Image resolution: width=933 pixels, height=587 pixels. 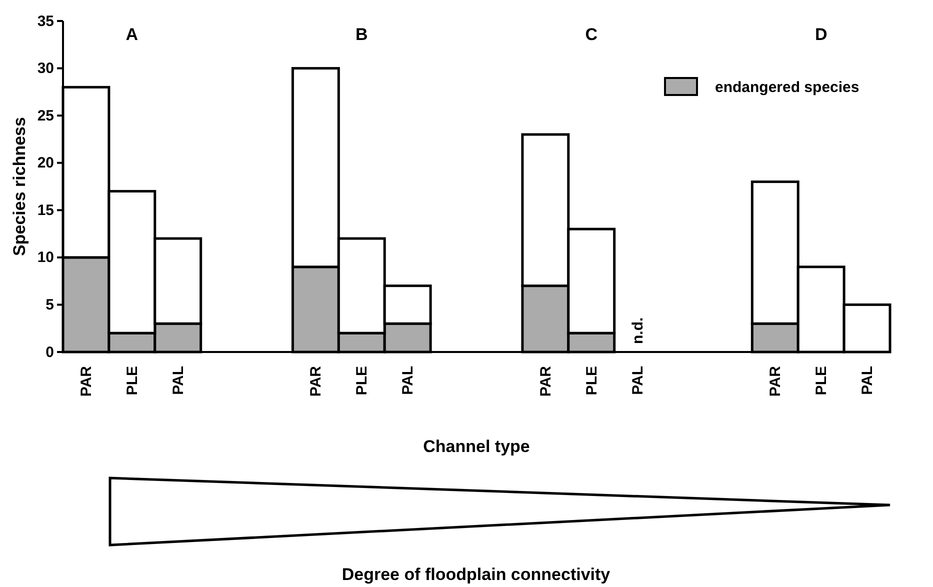 What do you see at coordinates (50, 352) in the screenshot?
I see `y-tick-label: 0` at bounding box center [50, 352].